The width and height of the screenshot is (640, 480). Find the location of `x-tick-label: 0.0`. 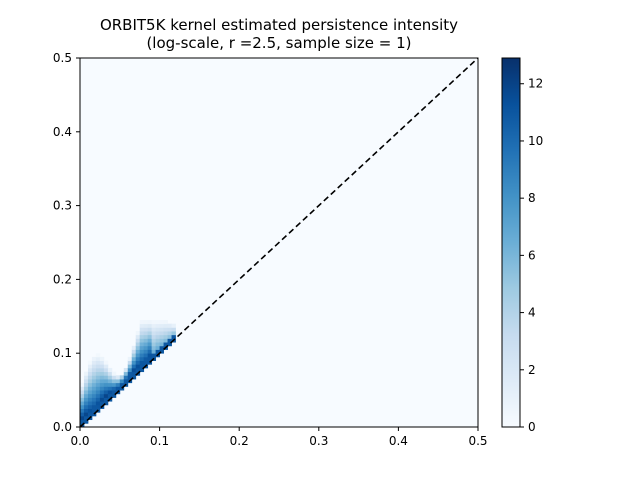

x-tick-label: 0.0 is located at coordinates (79, 441).